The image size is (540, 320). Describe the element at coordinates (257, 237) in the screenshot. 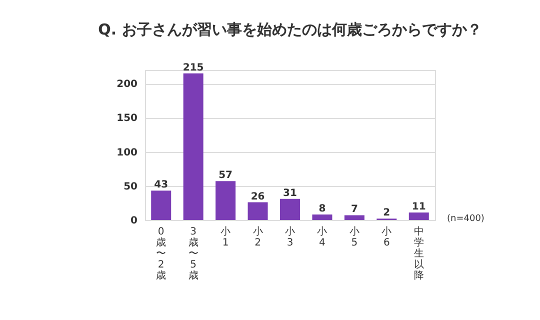

I see `x-tick-label: 小2` at that location.